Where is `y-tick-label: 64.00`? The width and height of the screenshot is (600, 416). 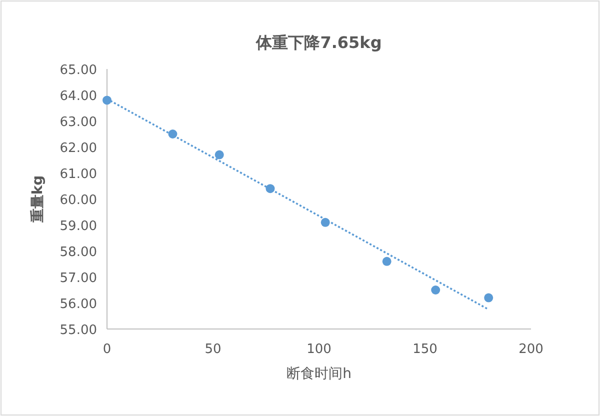
y-tick-label: 64.00 is located at coordinates (78, 96).